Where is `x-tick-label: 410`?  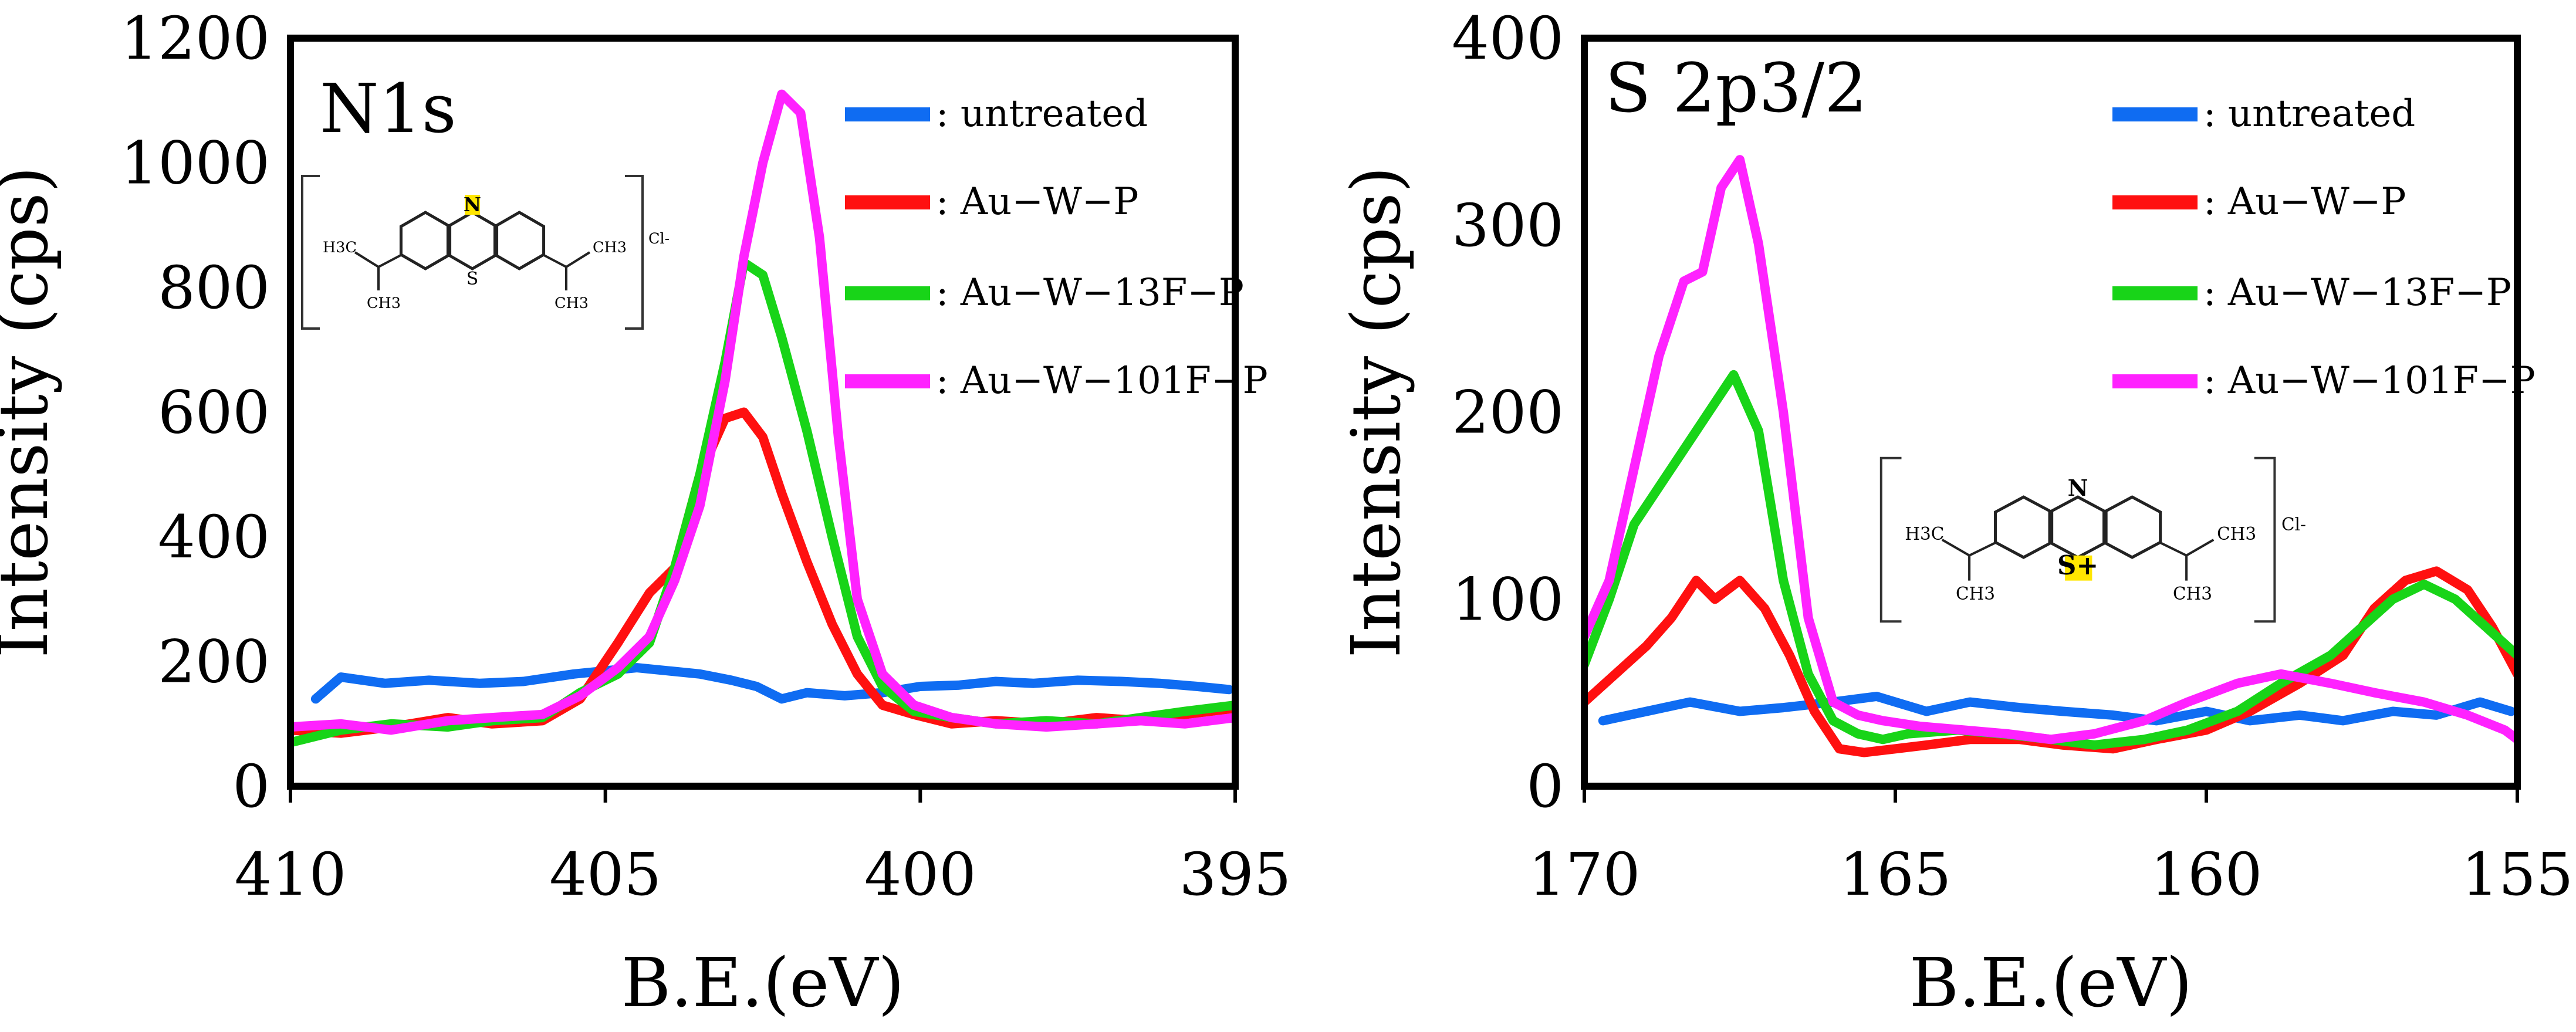
x-tick-label: 410 is located at coordinates (291, 874).